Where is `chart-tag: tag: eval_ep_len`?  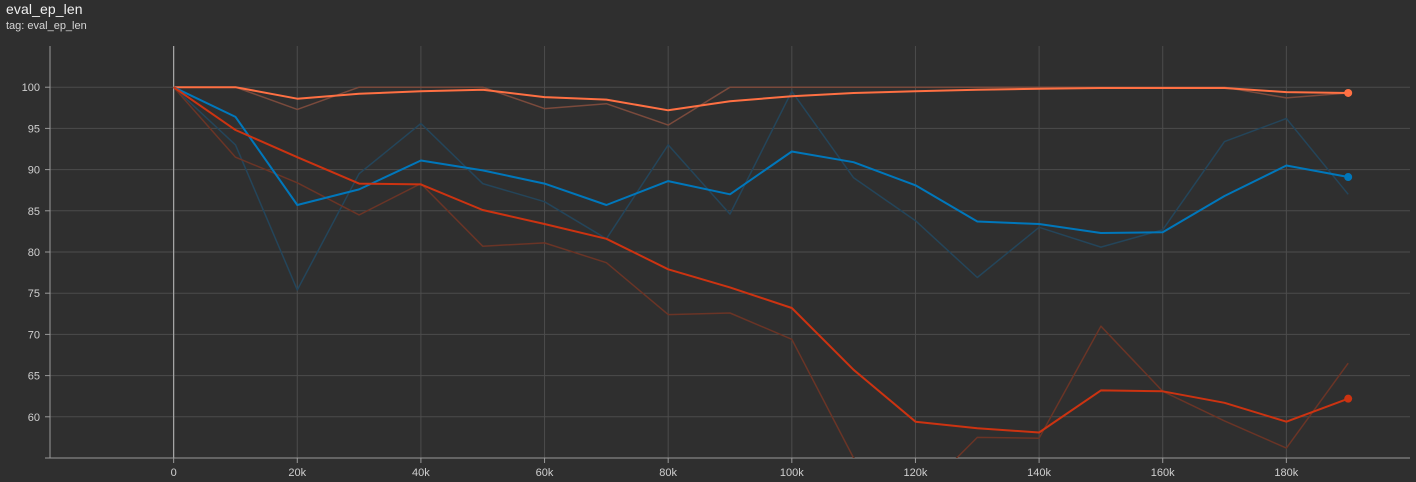 chart-tag: tag: eval_ep_len is located at coordinates (46, 26).